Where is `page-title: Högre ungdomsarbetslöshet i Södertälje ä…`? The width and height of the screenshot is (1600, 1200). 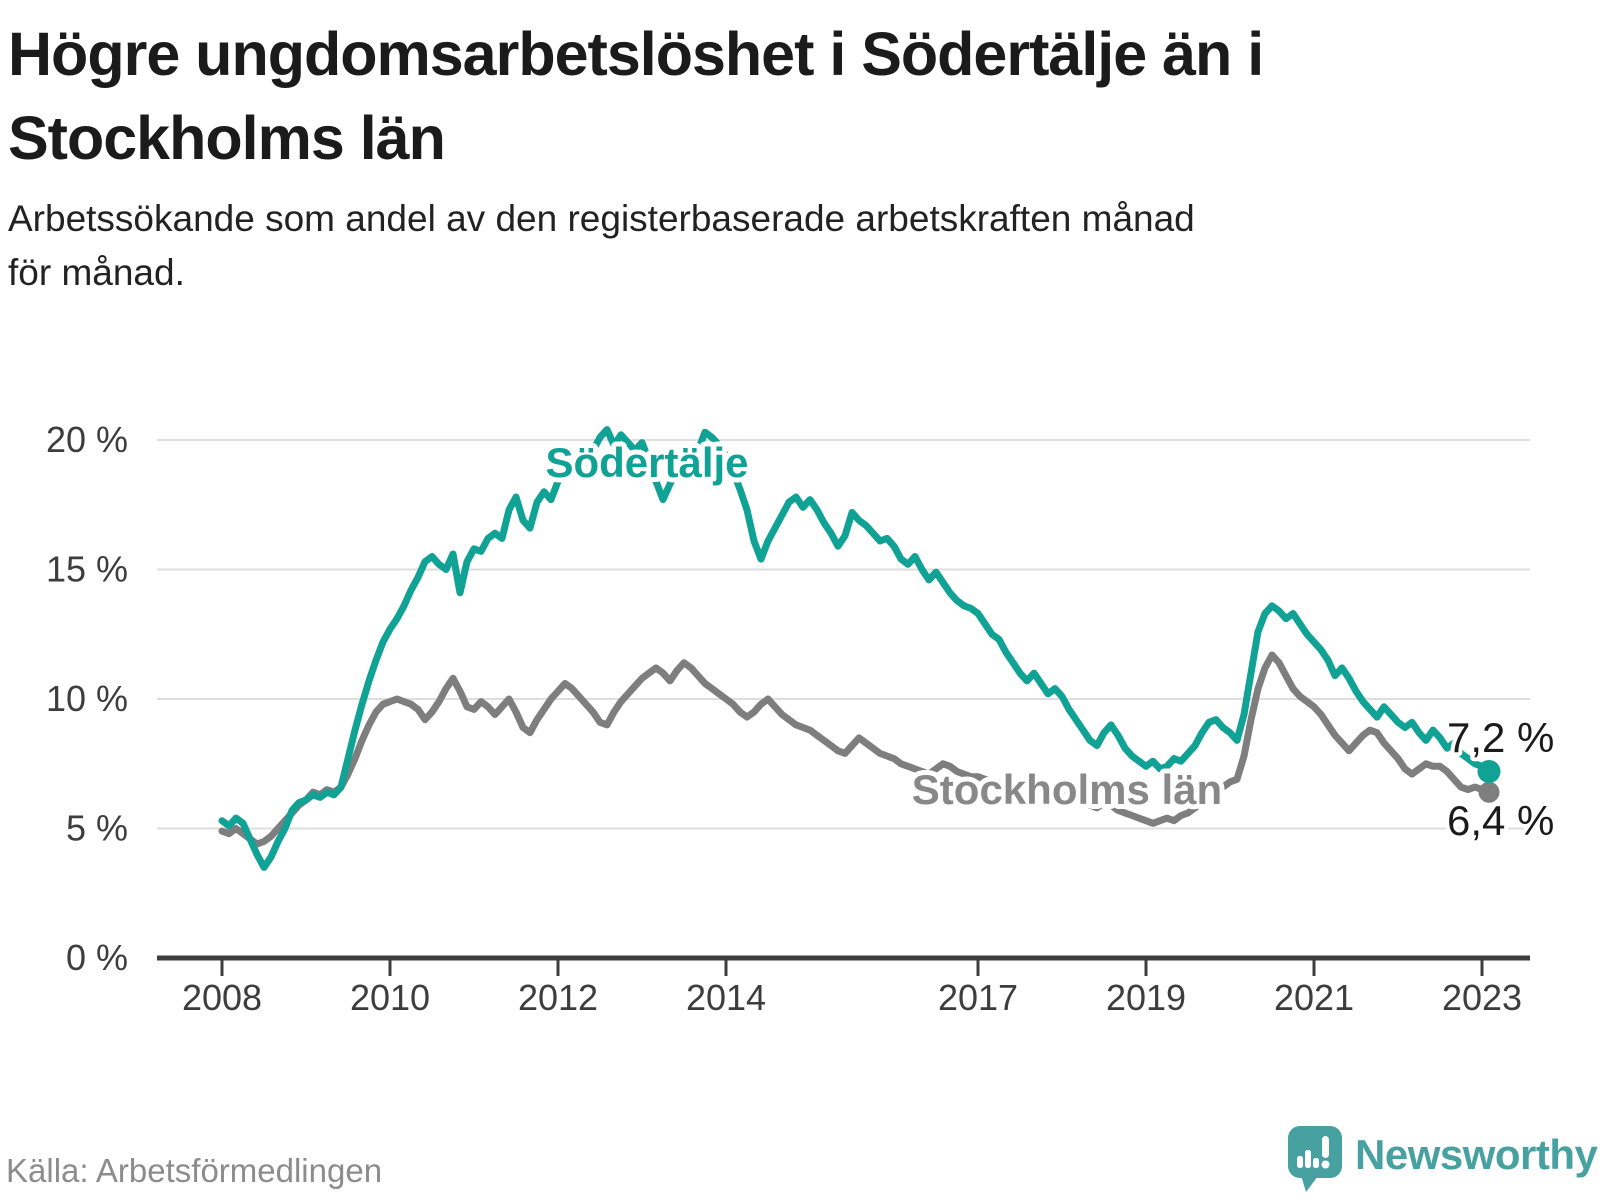 page-title: Högre ungdomsarbetslöshet i Södertälje ä… is located at coordinates (788, 96).